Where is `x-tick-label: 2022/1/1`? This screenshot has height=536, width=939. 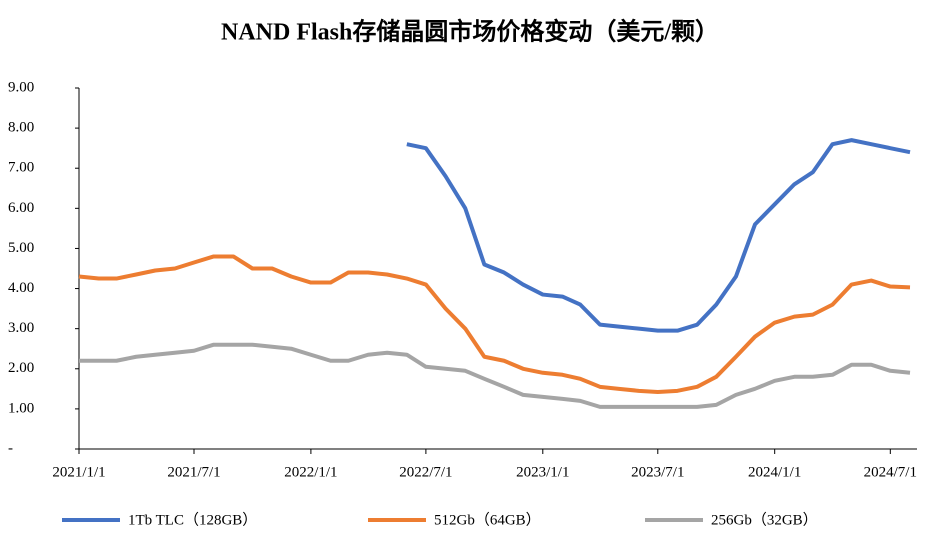 x-tick-label: 2022/1/1 is located at coordinates (310, 472).